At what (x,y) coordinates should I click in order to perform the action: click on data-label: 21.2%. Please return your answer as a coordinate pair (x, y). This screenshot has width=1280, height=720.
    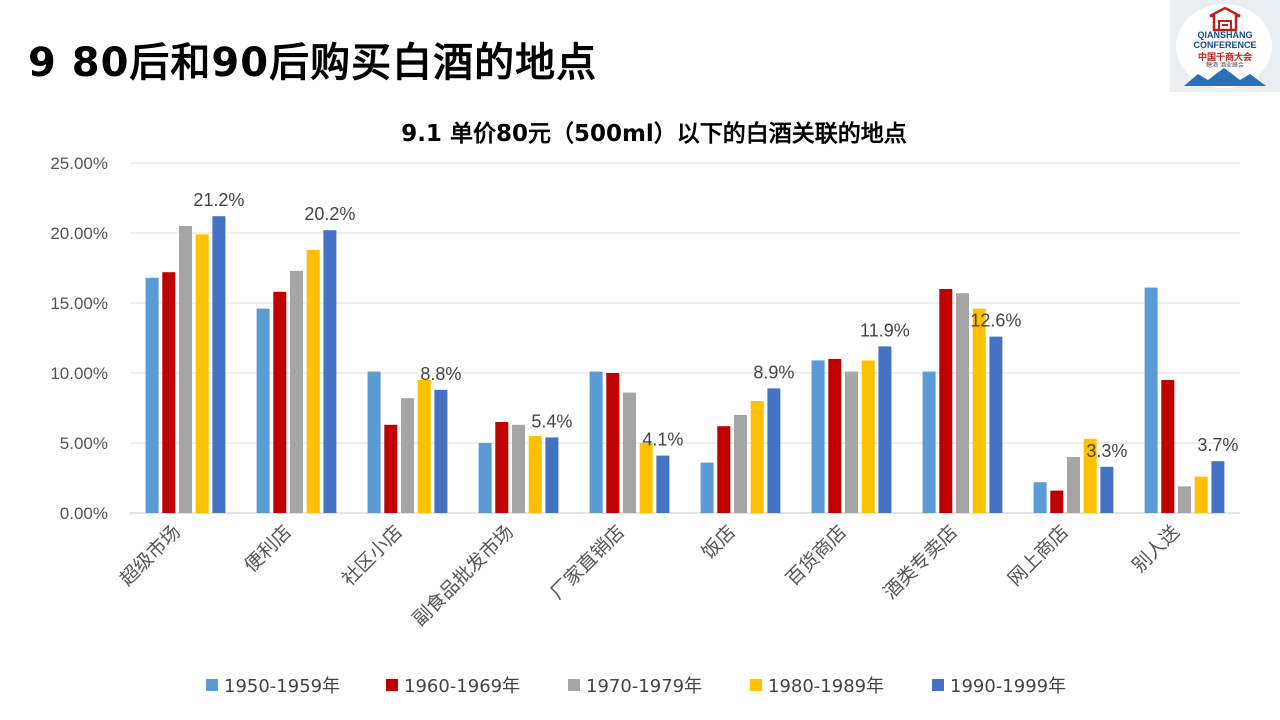
    Looking at the image, I should click on (218, 200).